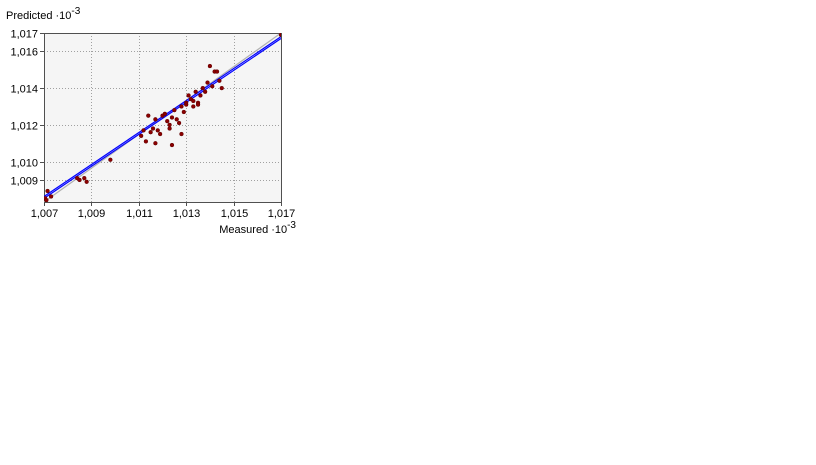 The image size is (816, 465). What do you see at coordinates (24, 182) in the screenshot?
I see `y-tick-label: 1,009` at bounding box center [24, 182].